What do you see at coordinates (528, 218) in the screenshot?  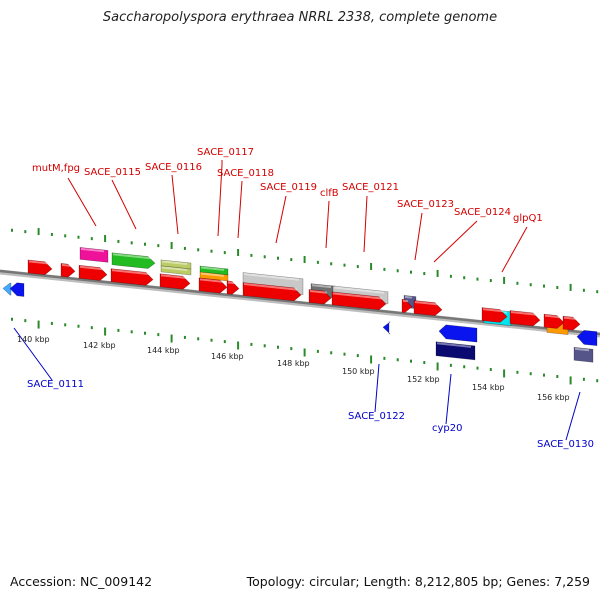 I see `gene-label-forward: glpQ1` at bounding box center [528, 218].